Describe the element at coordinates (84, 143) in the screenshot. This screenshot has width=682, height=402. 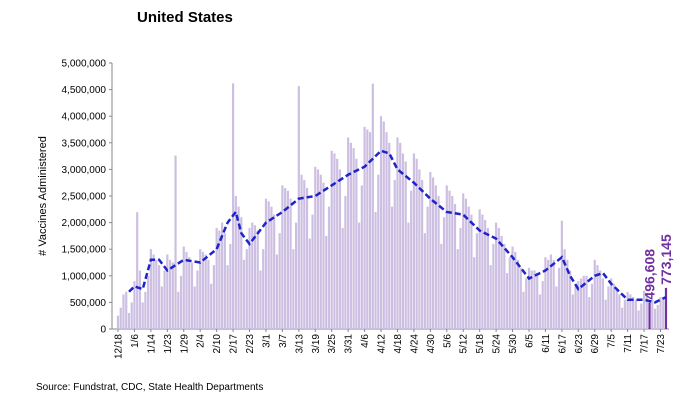
I see `y-tick-label: 3,500,000` at that location.